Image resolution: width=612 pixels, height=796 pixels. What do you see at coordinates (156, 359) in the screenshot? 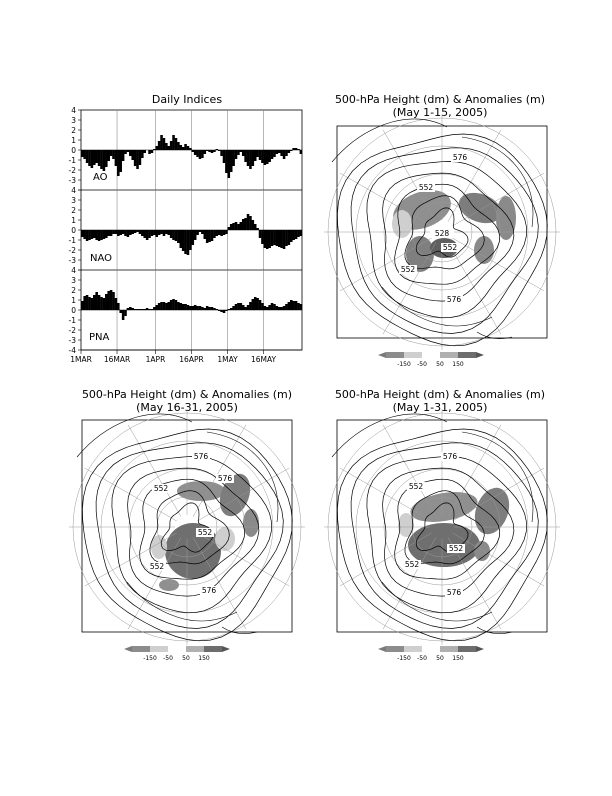
I see `x-tick-label: 1APR` at bounding box center [156, 359].